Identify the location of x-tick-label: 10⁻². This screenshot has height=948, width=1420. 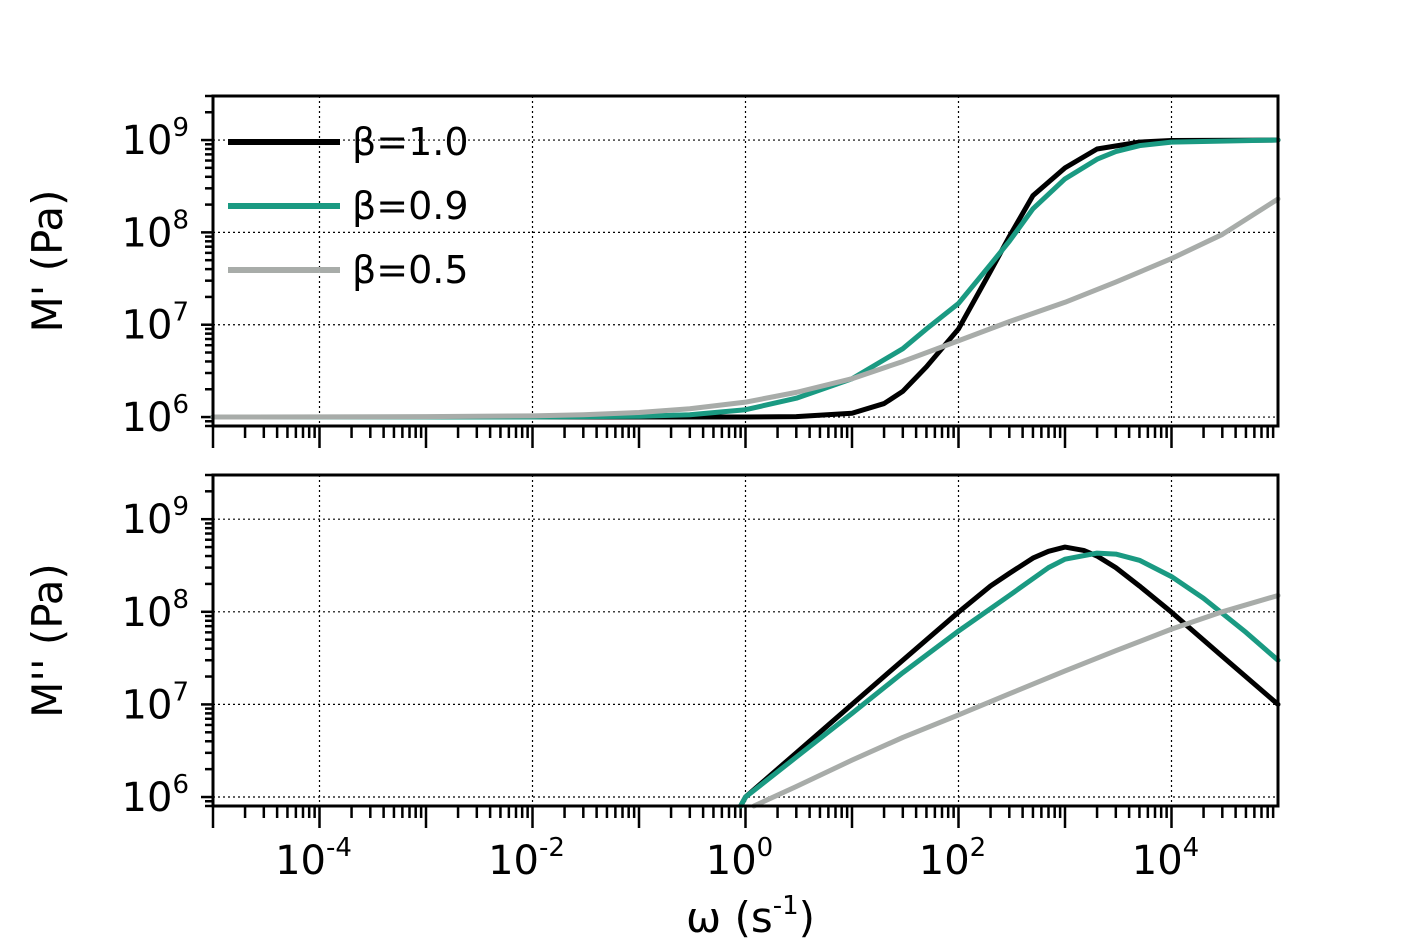
(526, 858).